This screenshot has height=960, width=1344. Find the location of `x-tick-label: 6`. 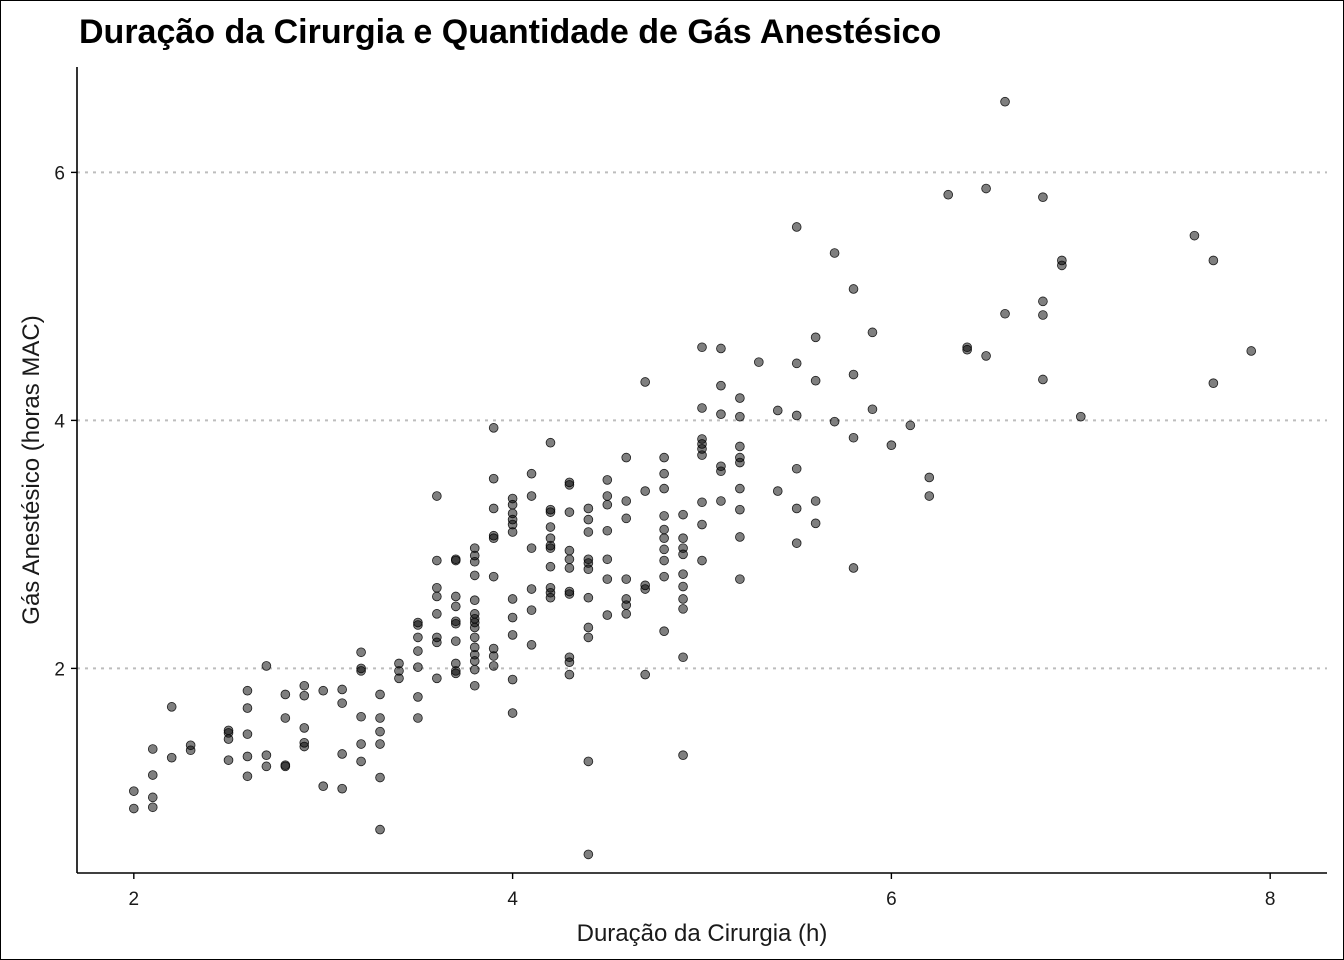

x-tick-label: 6 is located at coordinates (891, 899).